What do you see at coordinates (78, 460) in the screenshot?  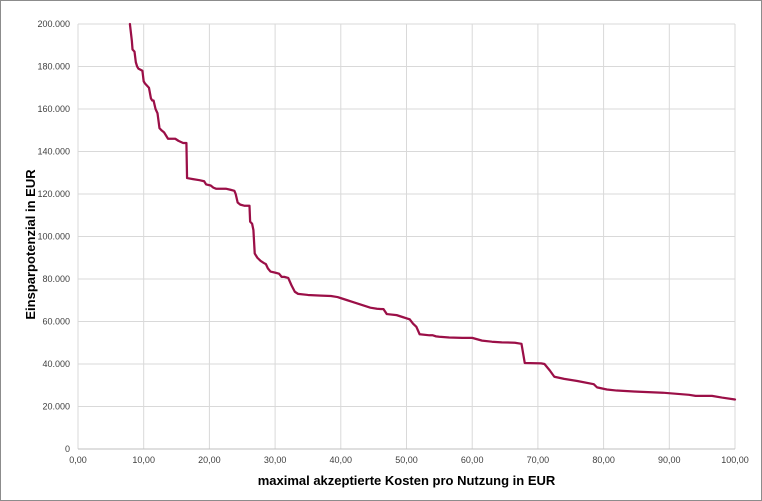 I see `x-tick-label: 0,00` at bounding box center [78, 460].